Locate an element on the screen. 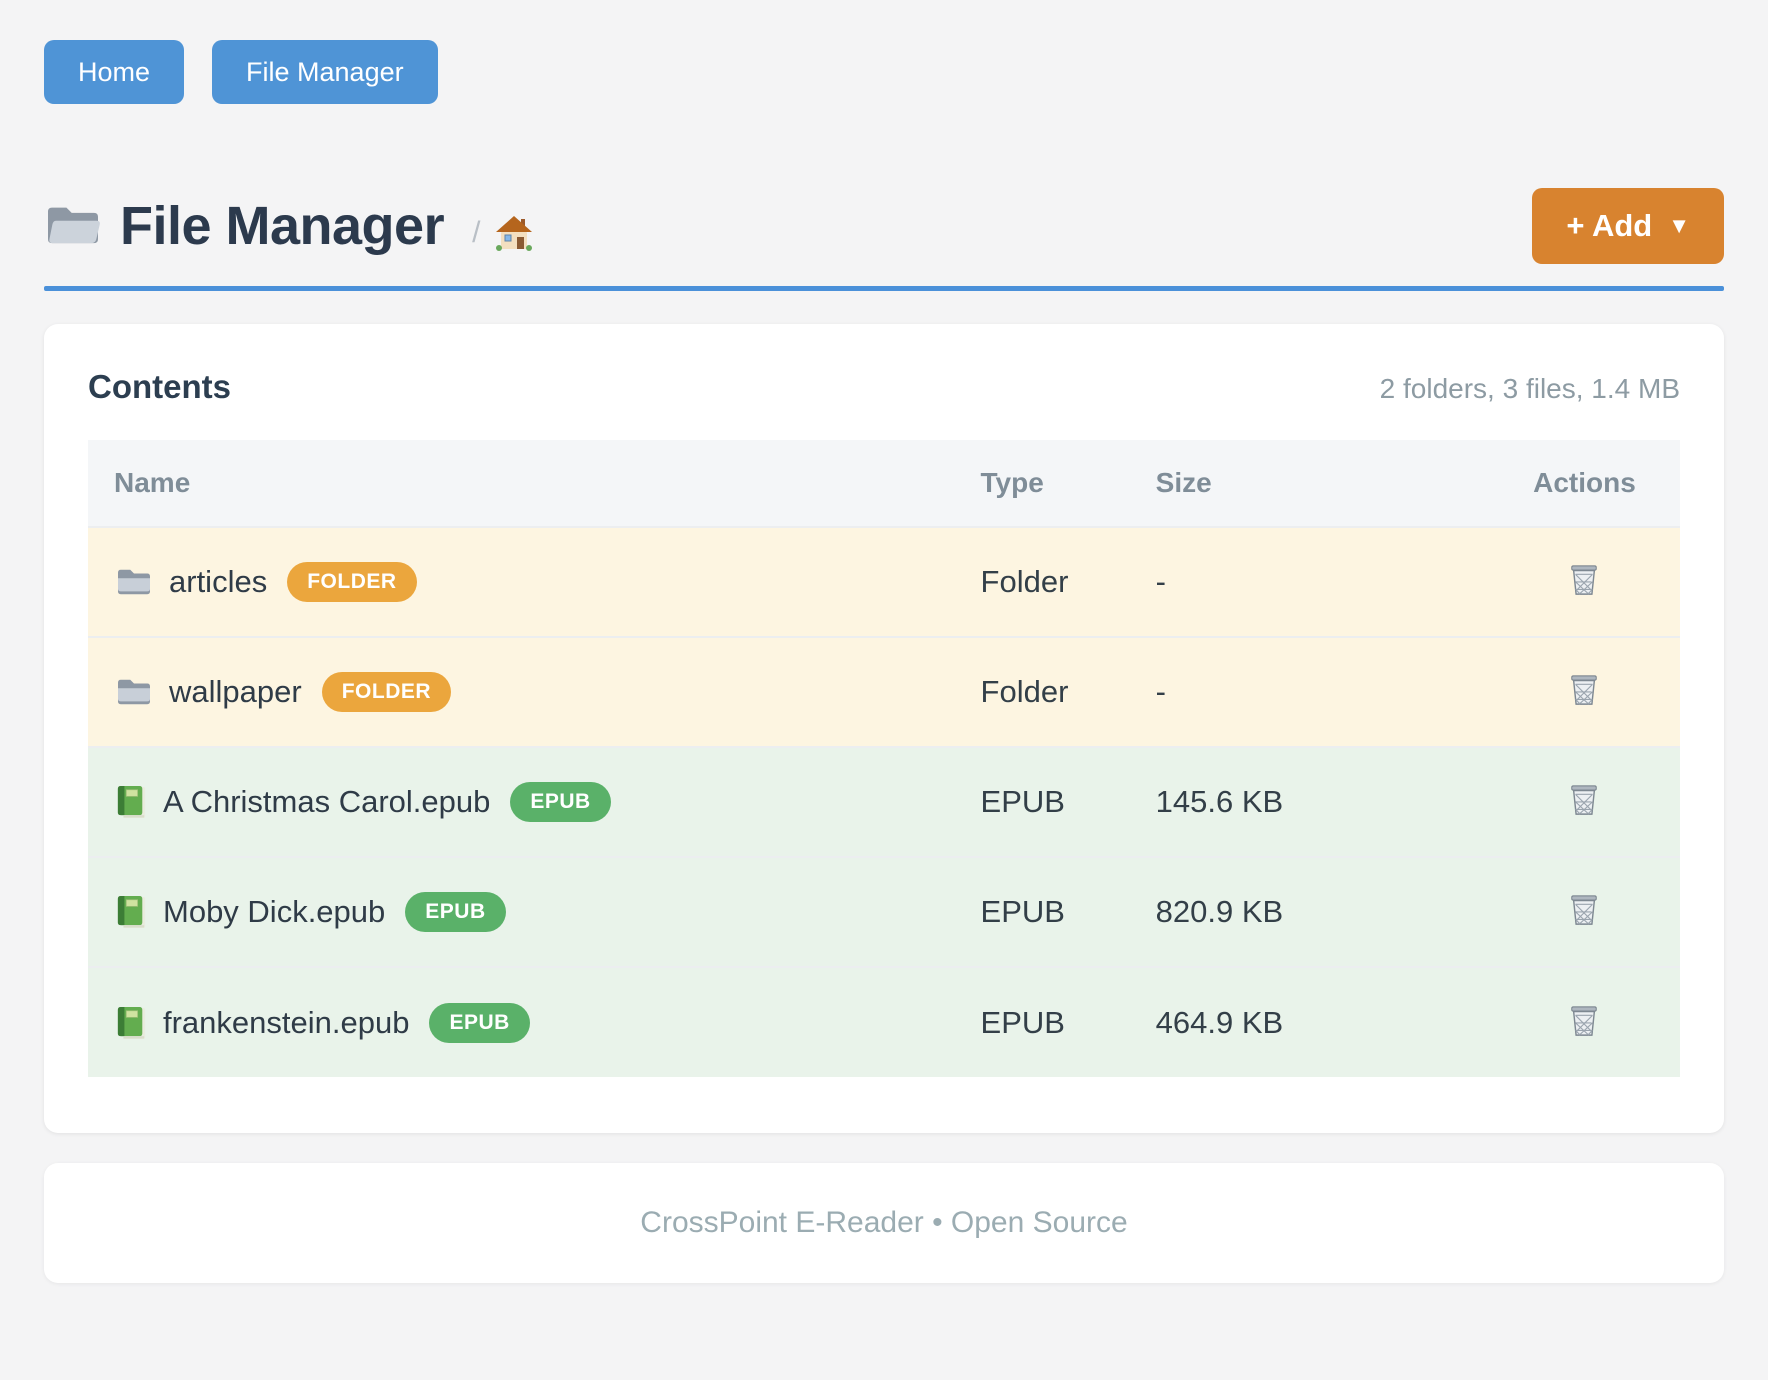 The height and width of the screenshot is (1380, 1768). table-row: wallpaper FOLDER Folder - is located at coordinates (884, 692).